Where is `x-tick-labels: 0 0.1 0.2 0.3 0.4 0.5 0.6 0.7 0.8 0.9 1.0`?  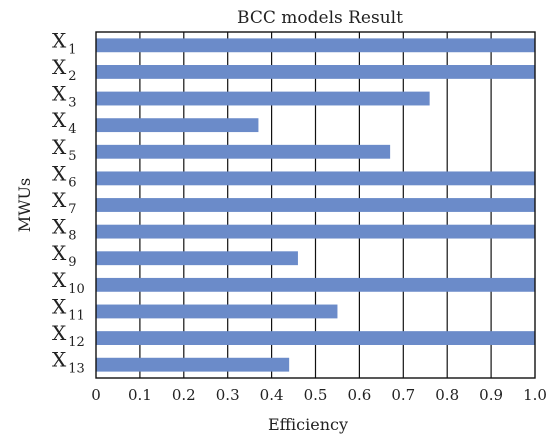
x-tick-labels: 0 0.1 0.2 0.3 0.4 0.5 0.6 0.7 0.8 0.9 1.0 is located at coordinates (319, 395).